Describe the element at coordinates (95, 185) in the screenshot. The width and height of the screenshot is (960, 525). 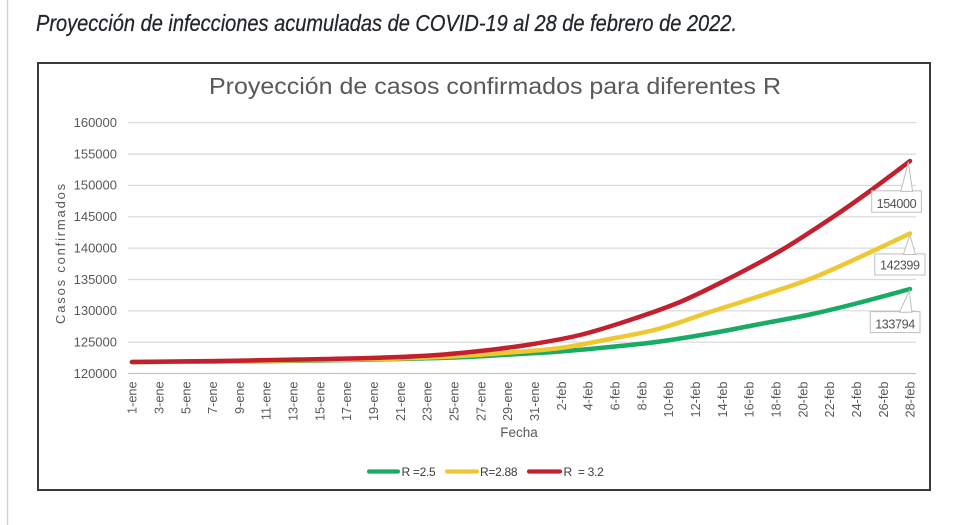
I see `svg-text: 150000` at that location.